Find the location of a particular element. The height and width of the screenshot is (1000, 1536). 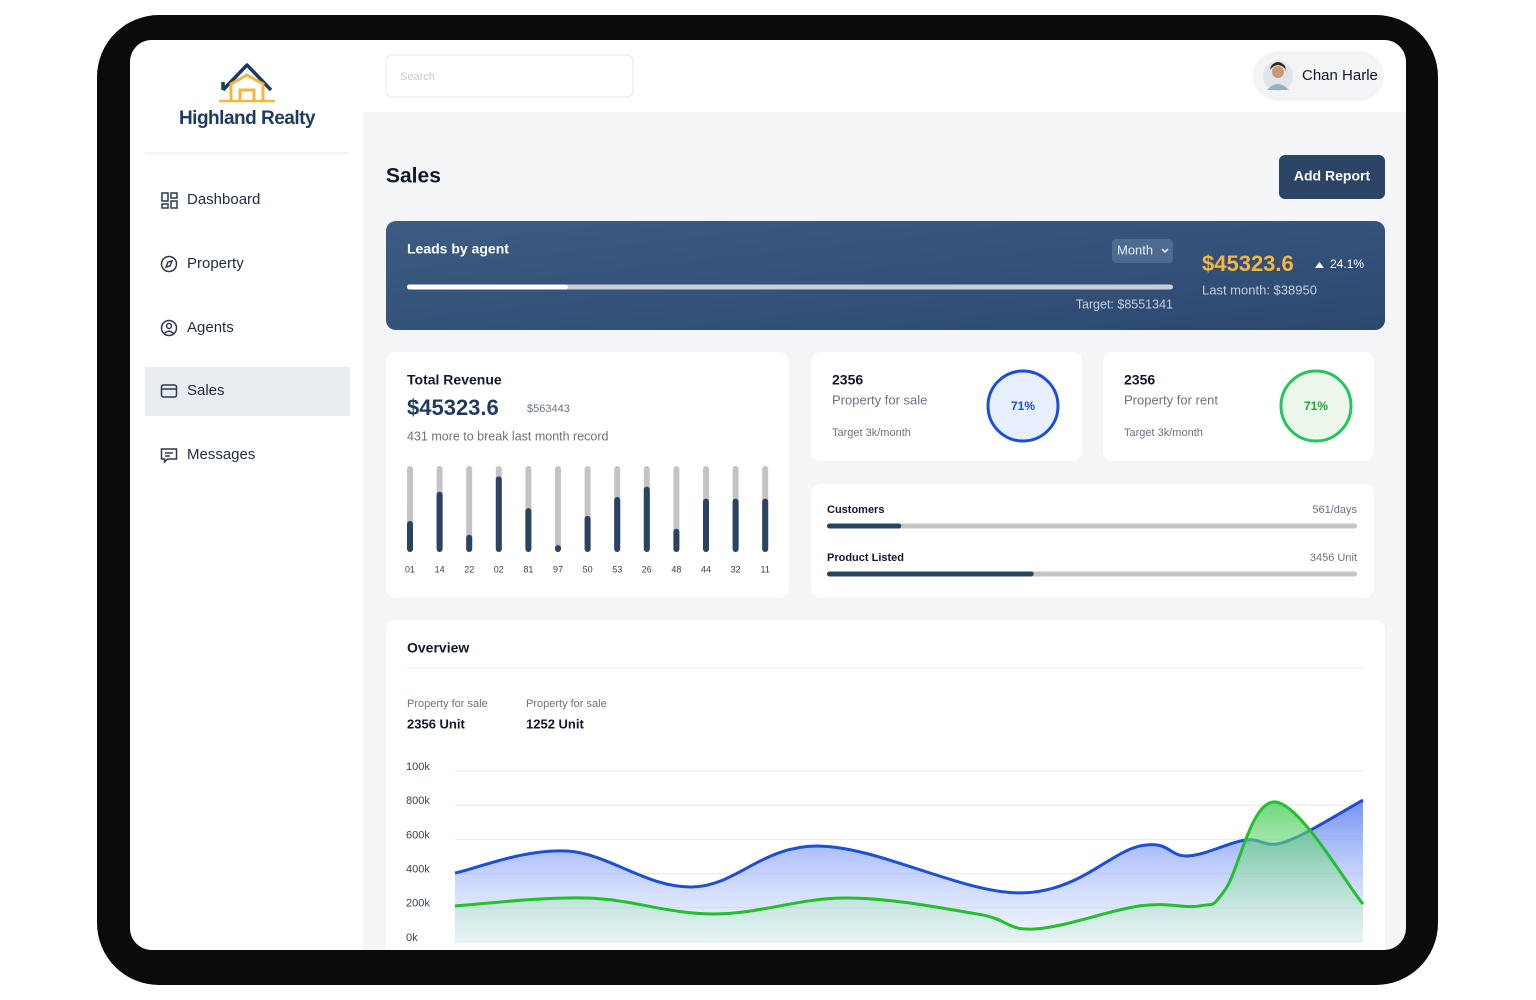

x-tick-label: 97 is located at coordinates (558, 569).